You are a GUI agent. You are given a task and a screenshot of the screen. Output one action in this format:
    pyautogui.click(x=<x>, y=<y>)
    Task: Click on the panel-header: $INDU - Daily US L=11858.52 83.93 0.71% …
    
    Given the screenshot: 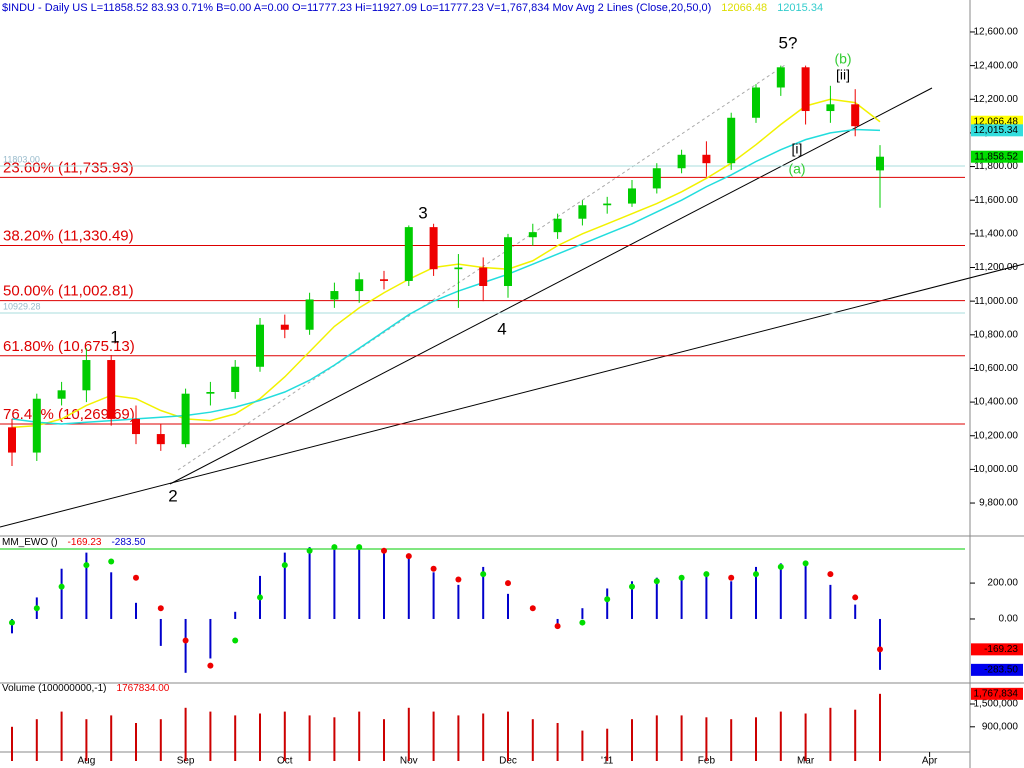 What is the action you would take?
    pyautogui.click(x=412, y=8)
    